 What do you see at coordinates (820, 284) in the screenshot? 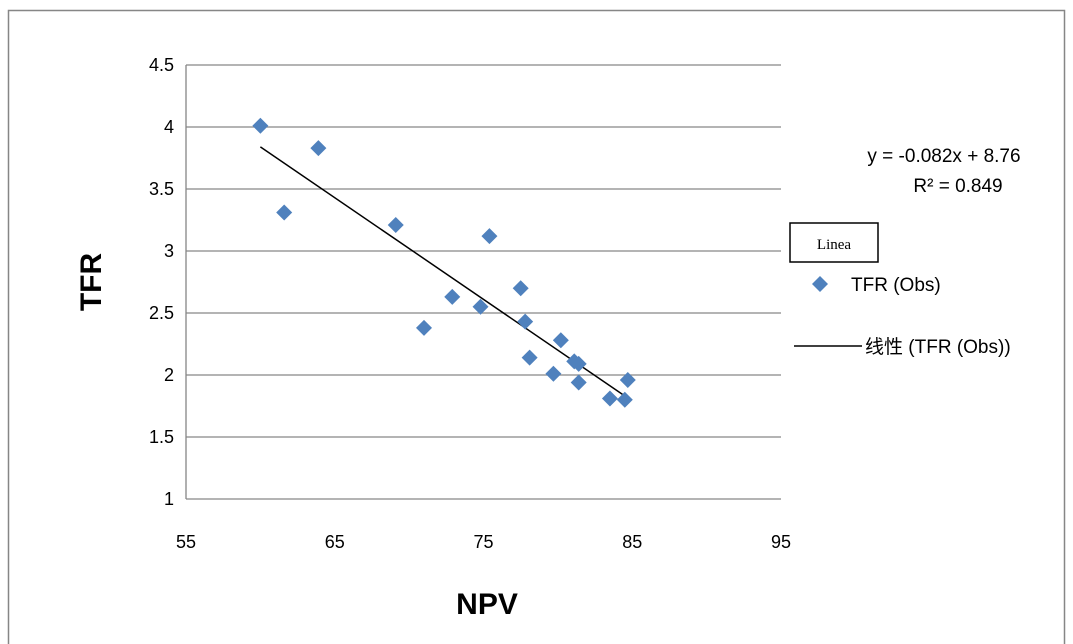
I see `legend-diamond-marker` at bounding box center [820, 284].